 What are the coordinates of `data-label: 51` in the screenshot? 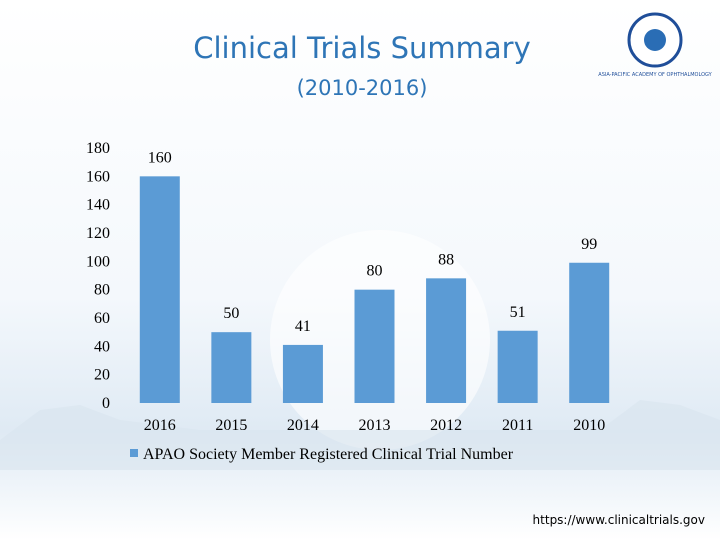 It's located at (518, 312).